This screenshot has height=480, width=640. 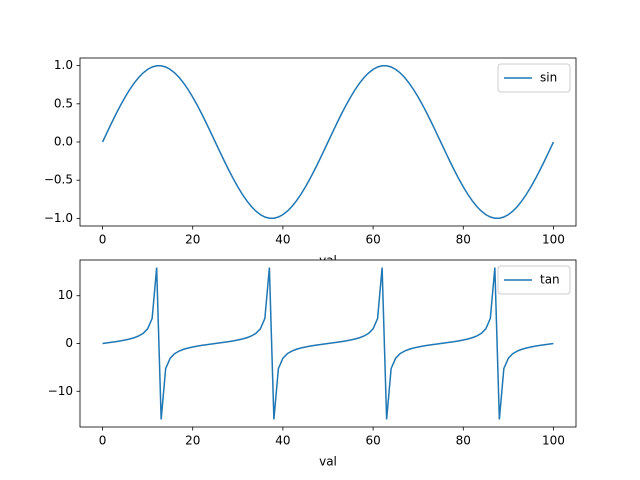 What do you see at coordinates (63, 142) in the screenshot?
I see `y-tick-label: 0.0` at bounding box center [63, 142].